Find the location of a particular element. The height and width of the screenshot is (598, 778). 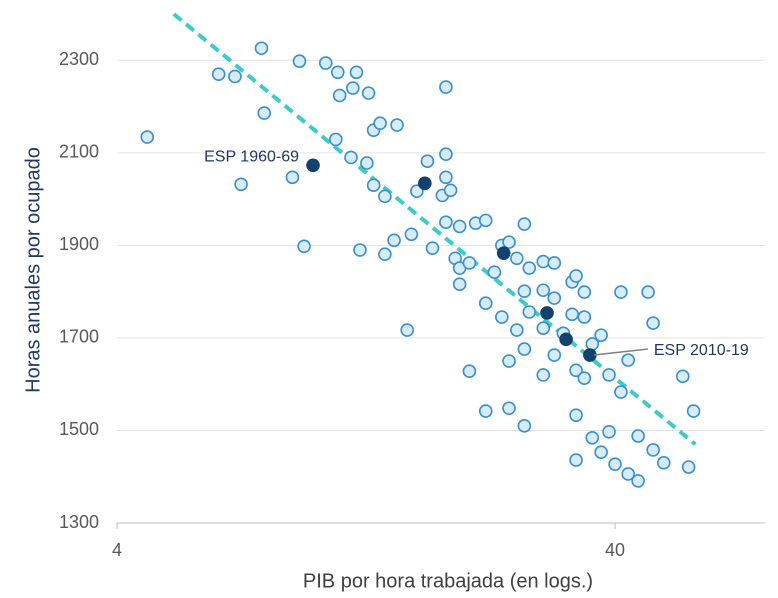

y-tick-label: 2300 is located at coordinates (79, 59).